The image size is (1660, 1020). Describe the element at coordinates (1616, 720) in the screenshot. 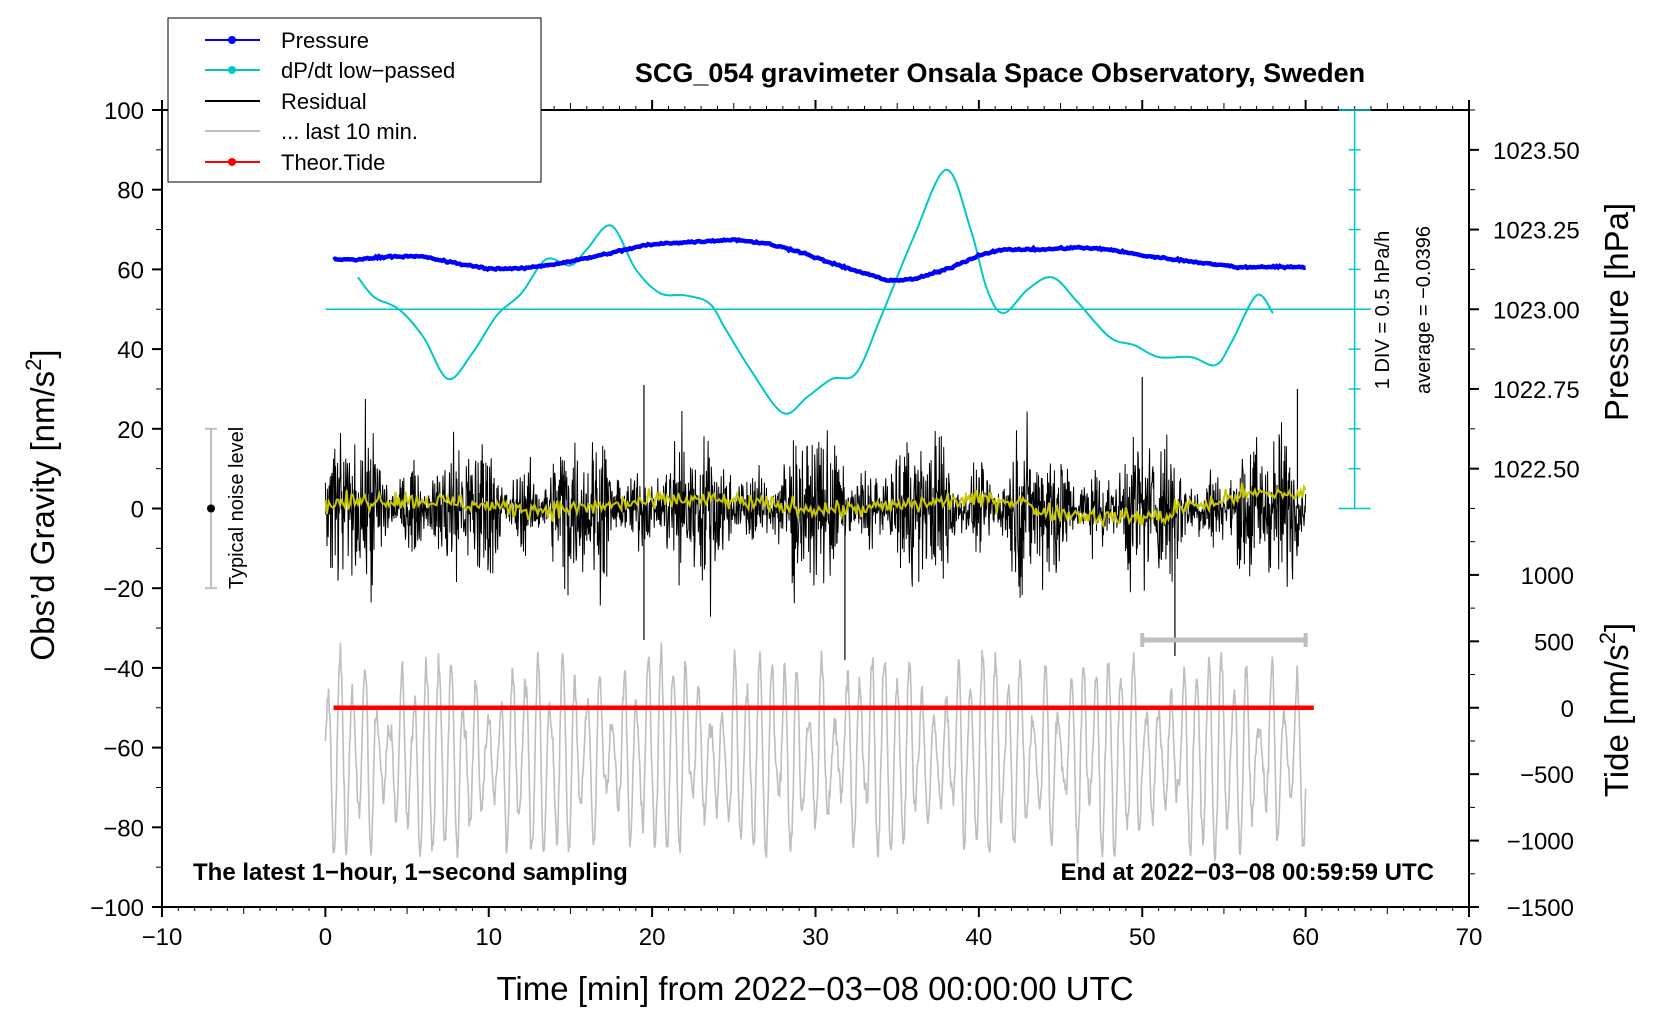

I see `tide-axis-label-main: Tide [nm/s` at that location.